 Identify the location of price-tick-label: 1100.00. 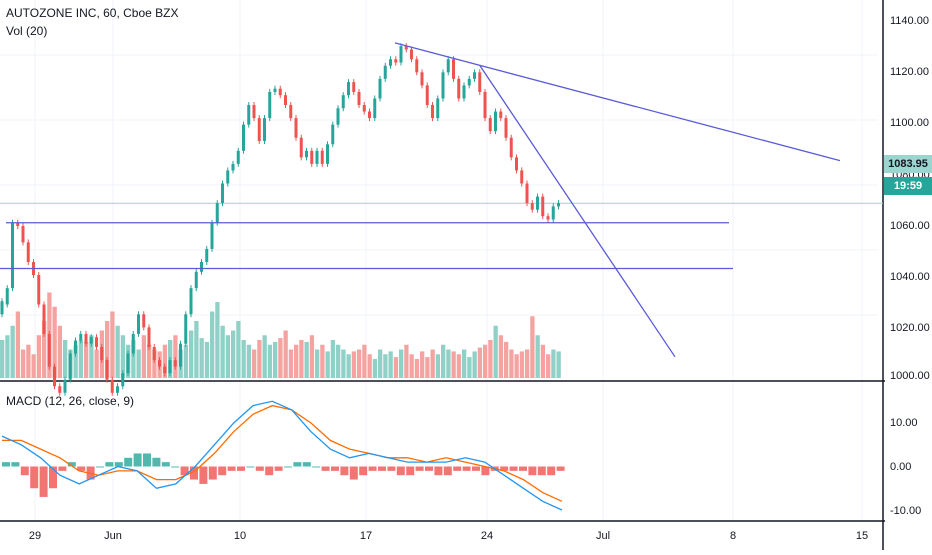
(909, 123).